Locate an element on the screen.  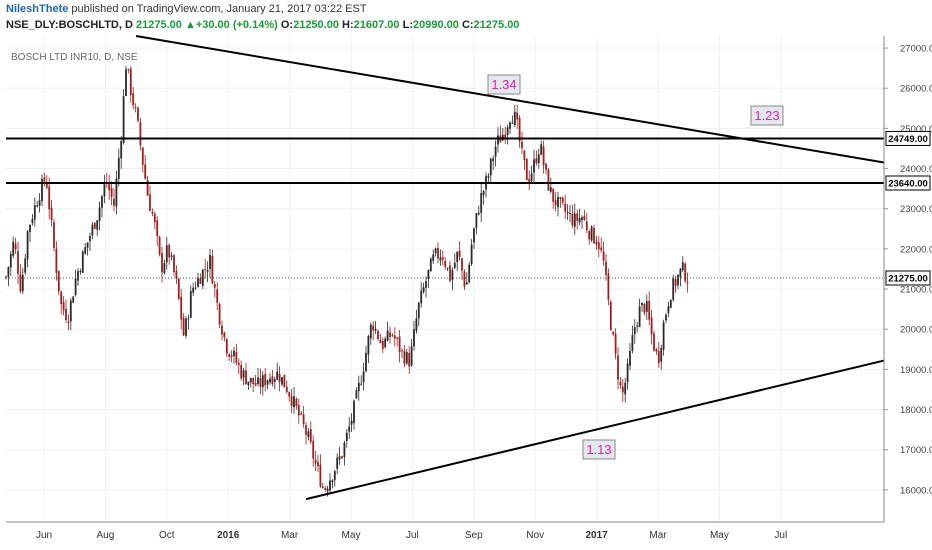
author-link: NileshThete is located at coordinates (37, 9).